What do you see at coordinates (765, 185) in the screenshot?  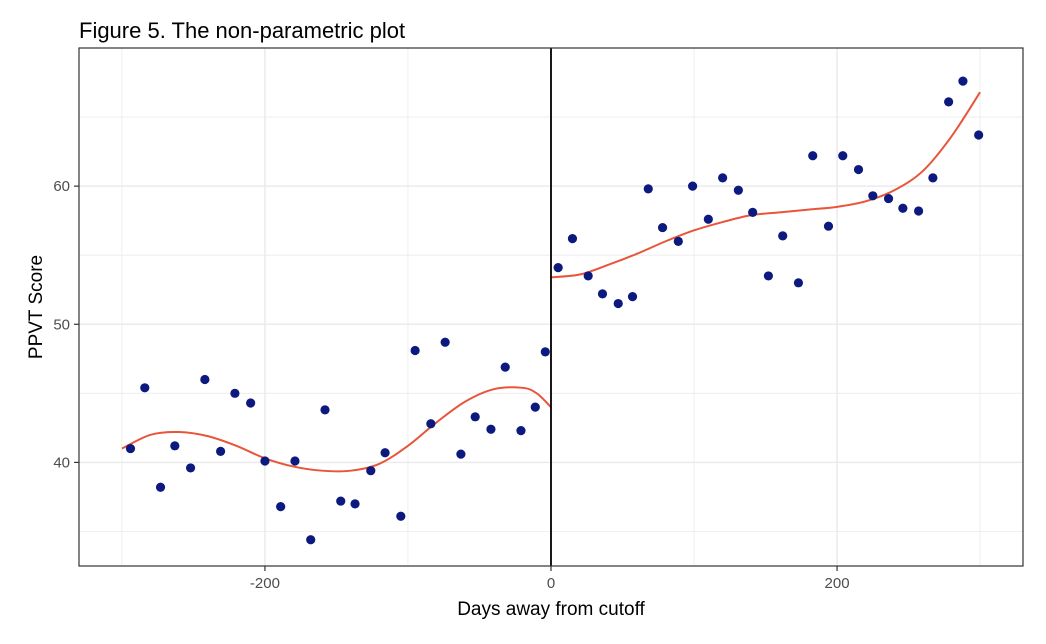 I see `fit-curve-right` at bounding box center [765, 185].